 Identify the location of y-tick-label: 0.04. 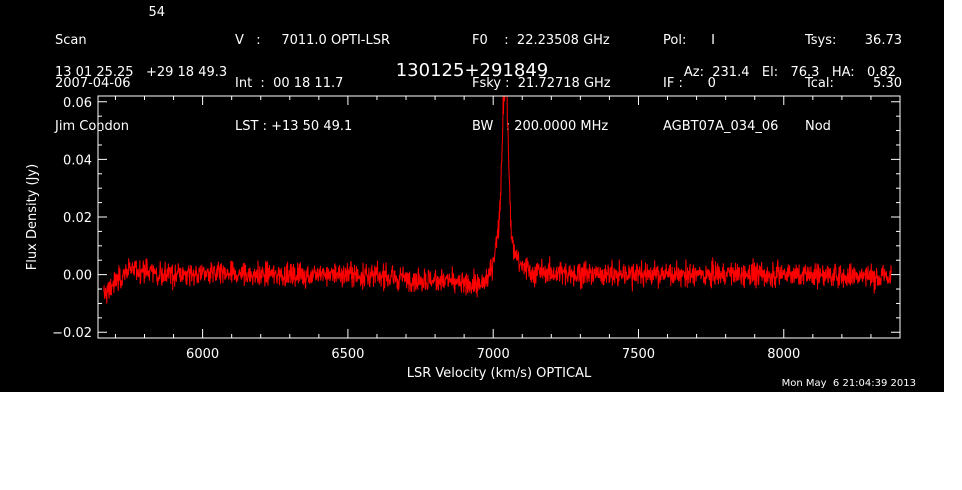
(77, 160).